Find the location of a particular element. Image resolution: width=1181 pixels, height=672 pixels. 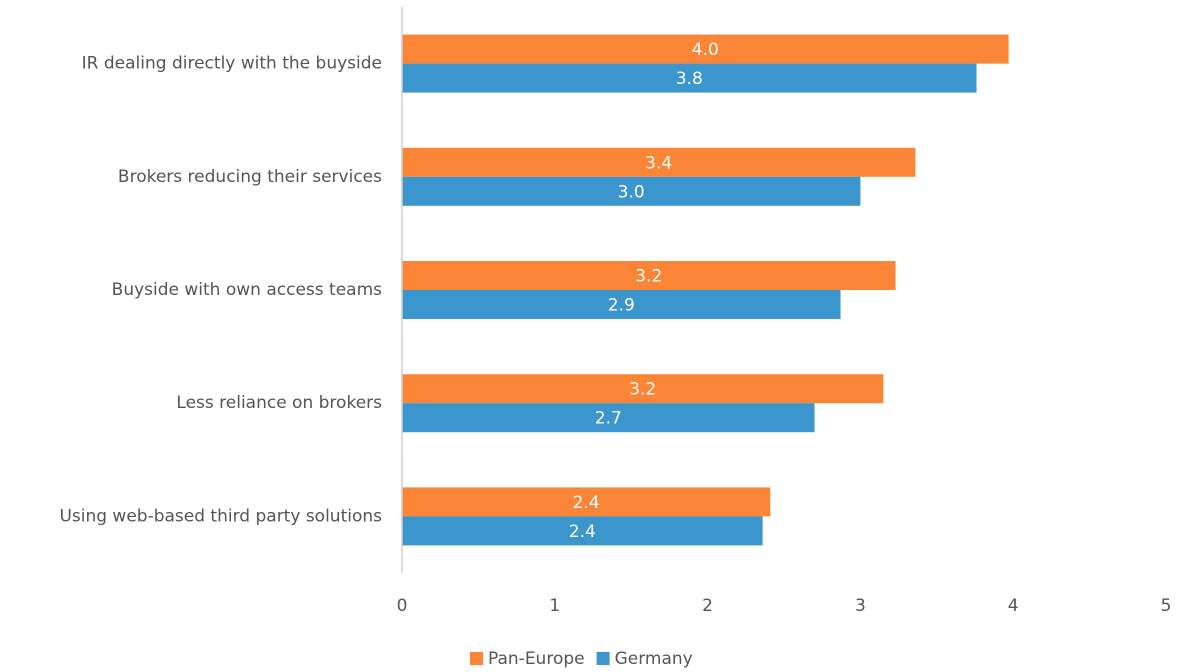

value-label: 3.8 is located at coordinates (689, 79).